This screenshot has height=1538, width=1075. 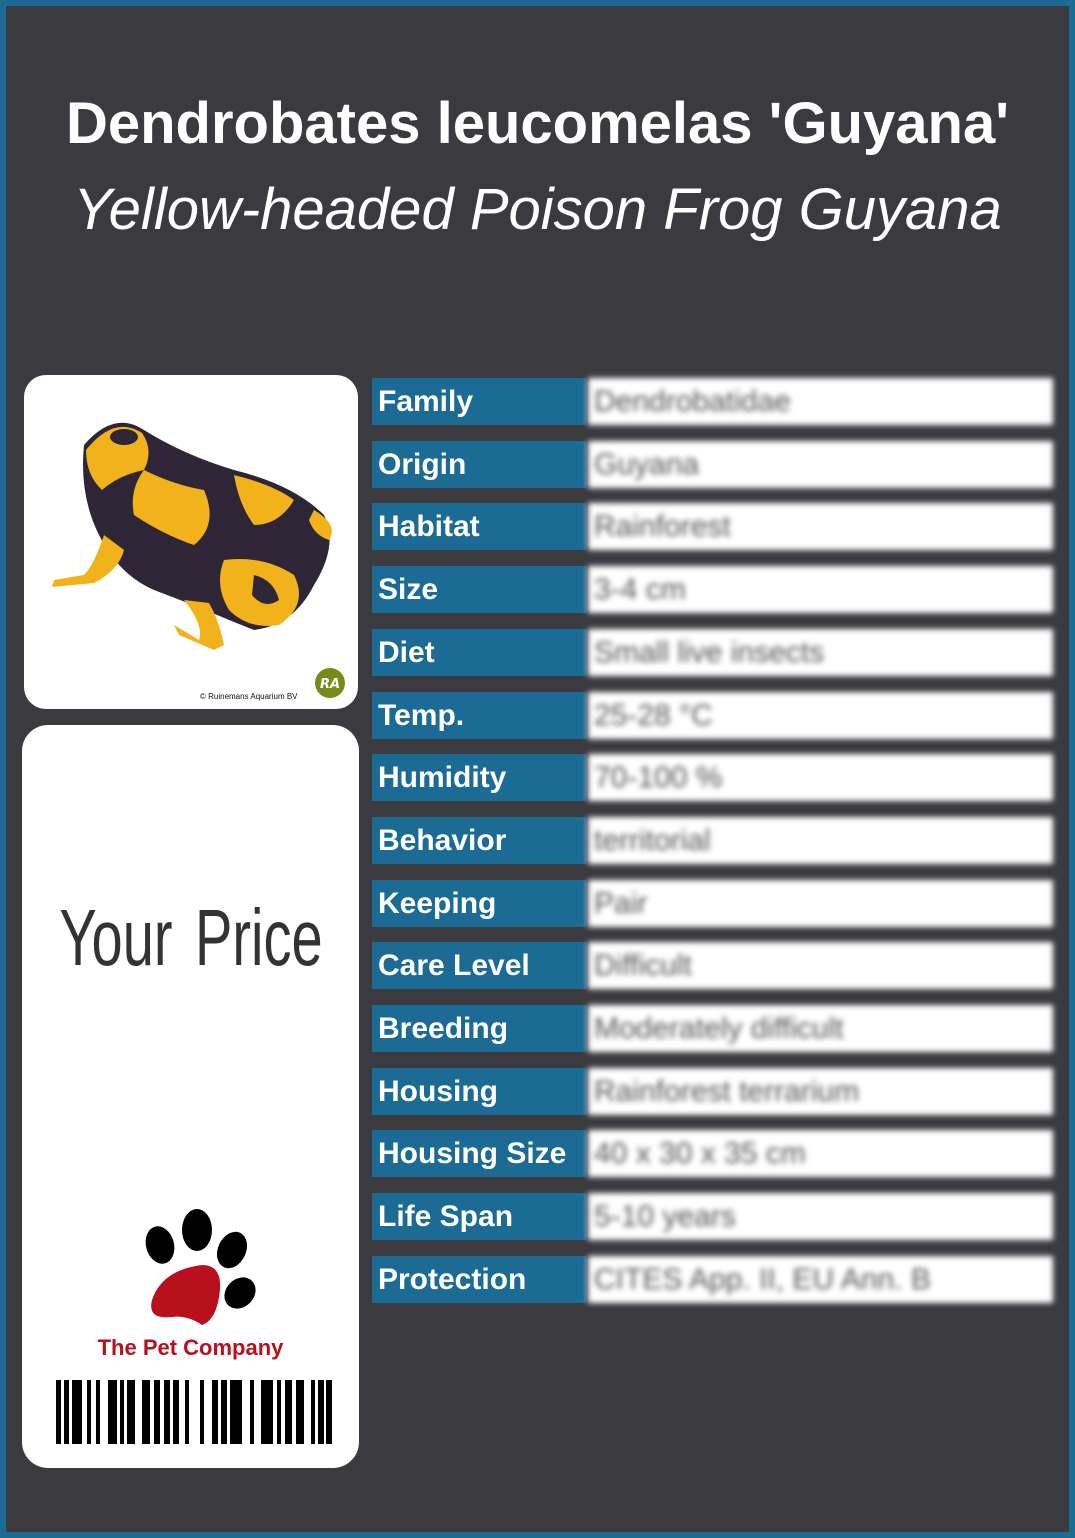 What do you see at coordinates (820, 652) in the screenshot?
I see `info-value: Small live insects` at bounding box center [820, 652].